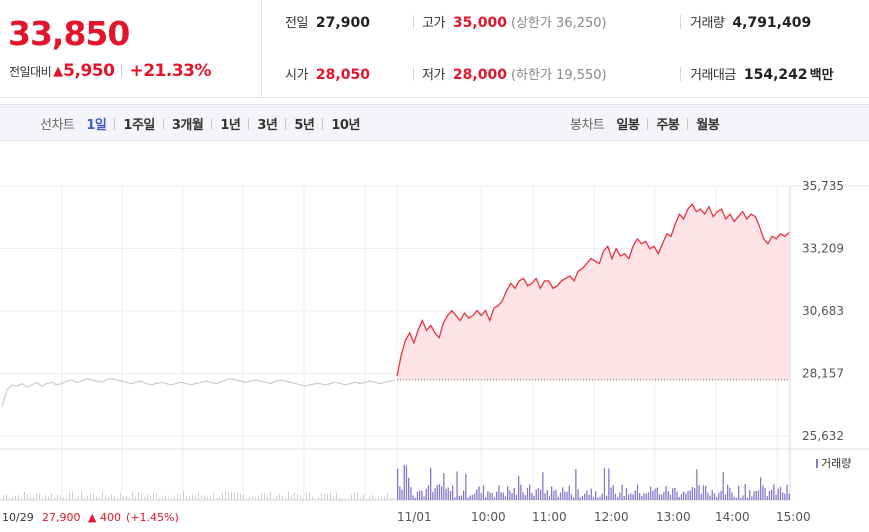 Image resolution: width=869 pixels, height=532 pixels. Describe the element at coordinates (708, 125) in the screenshot. I see `candle-monthly: 월봉` at that location.